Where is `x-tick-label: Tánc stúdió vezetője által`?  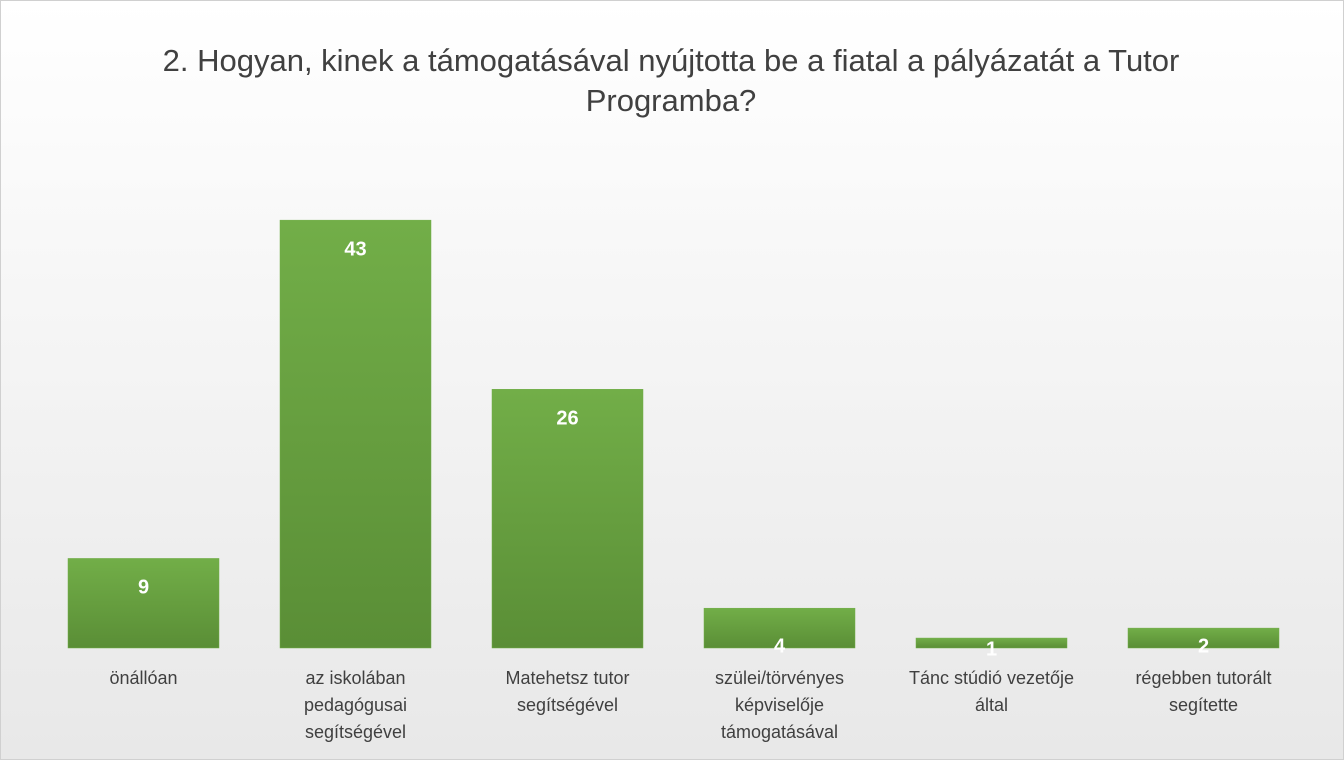
x-tick-label: Tánc stúdió vezetője által is located at coordinates (991, 691).